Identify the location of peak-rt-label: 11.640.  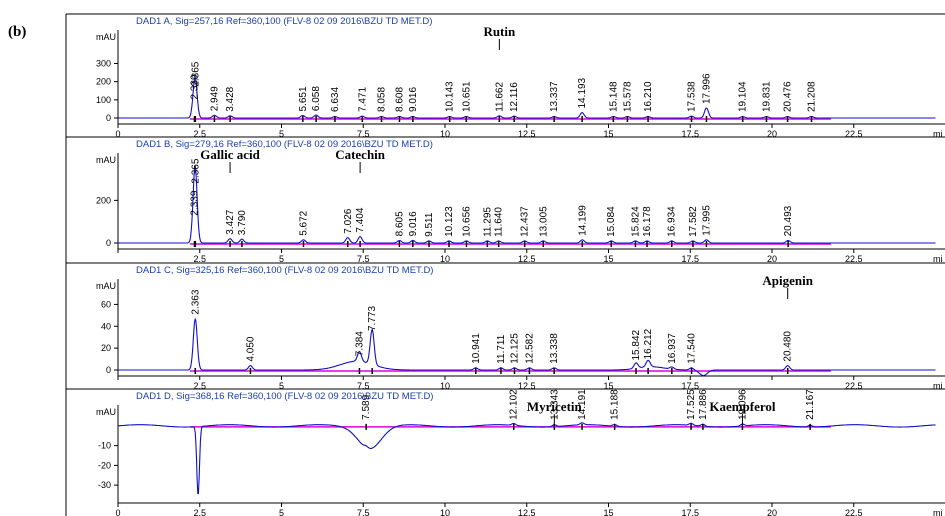
(499, 222).